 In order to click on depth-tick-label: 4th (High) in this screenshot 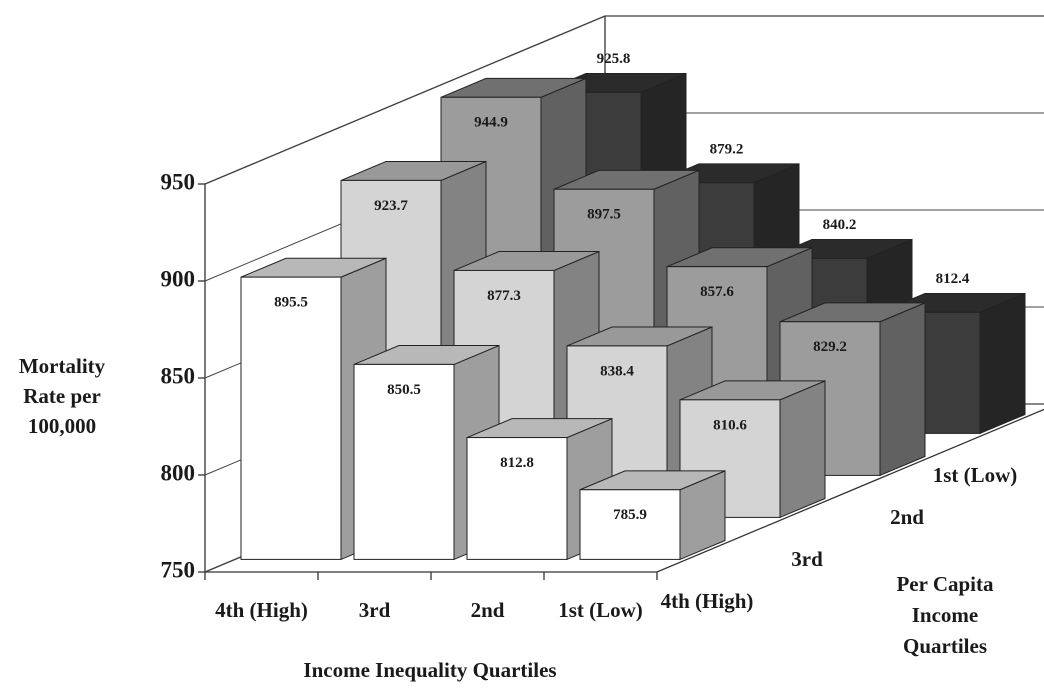, I will do `click(707, 601)`.